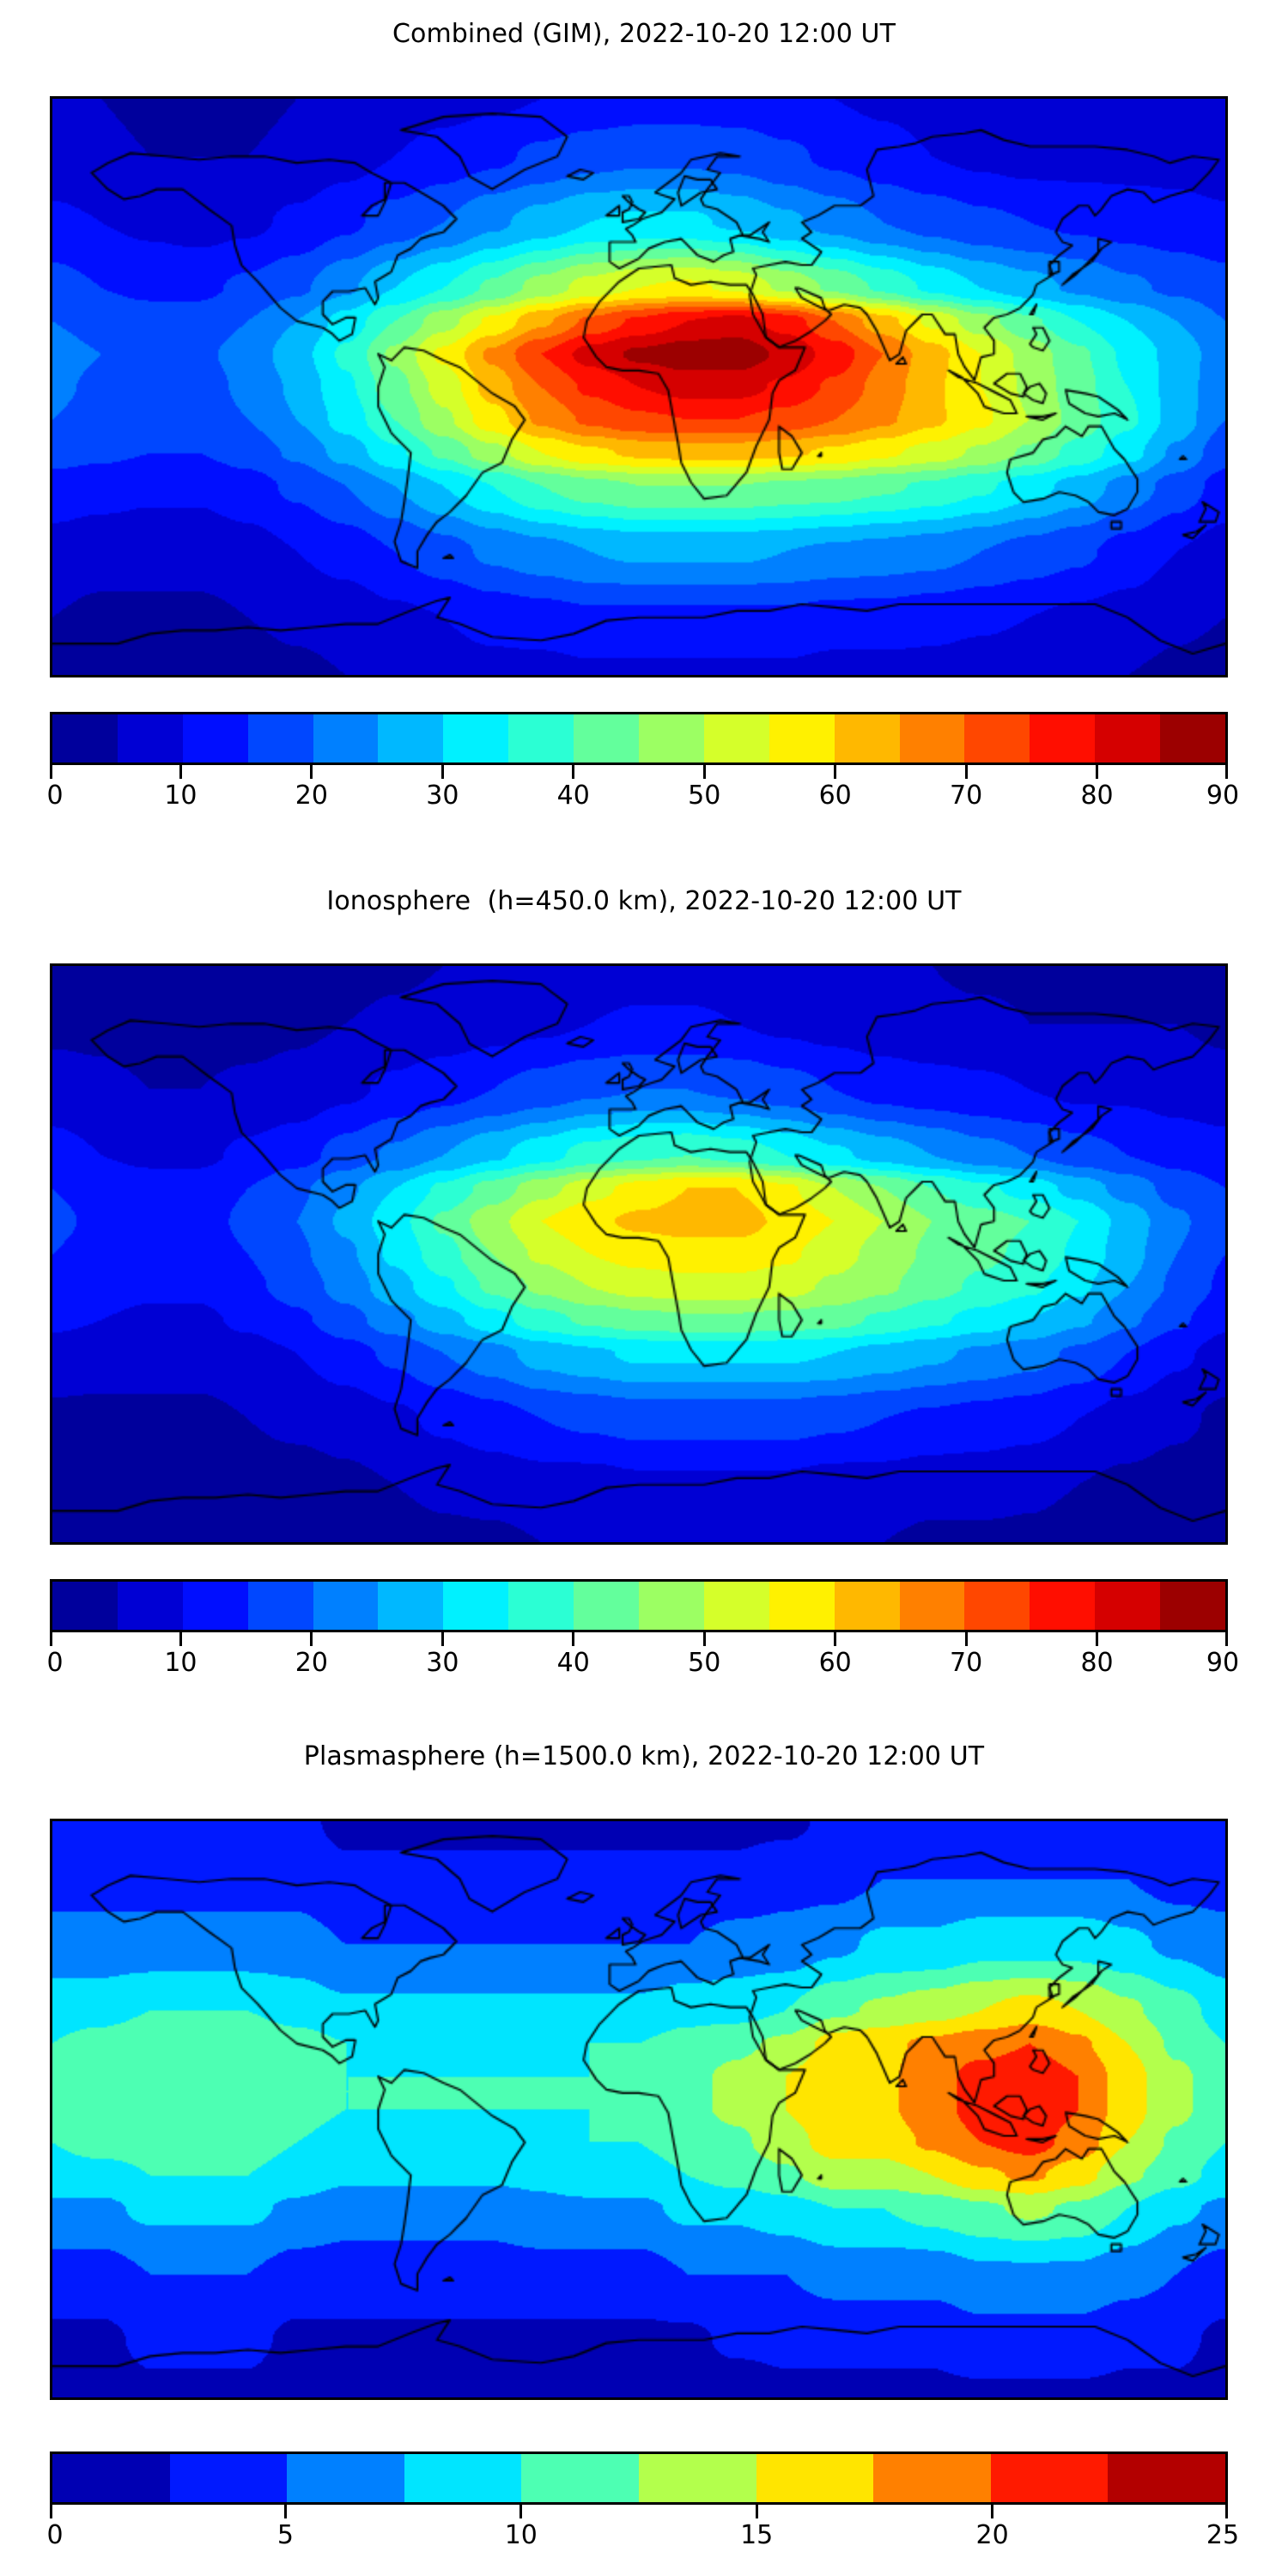  What do you see at coordinates (639, 1640) in the screenshot?
I see `colorbar-ticks-ionosphere` at bounding box center [639, 1640].